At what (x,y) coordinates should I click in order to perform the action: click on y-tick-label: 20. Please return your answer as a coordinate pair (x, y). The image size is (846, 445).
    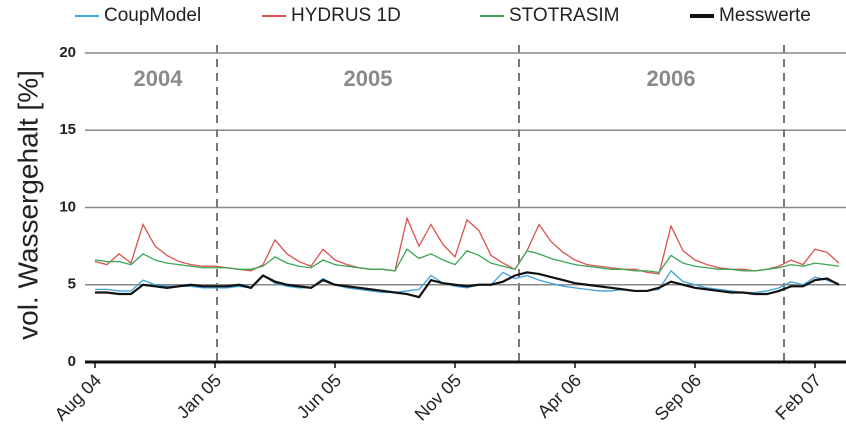
    Looking at the image, I should click on (67, 52).